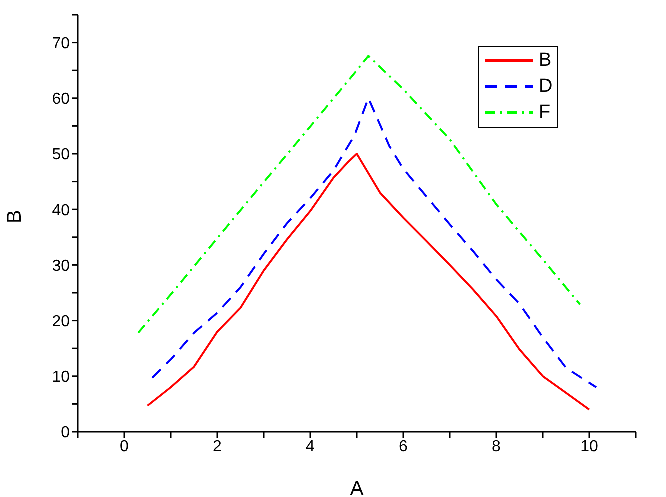 This screenshot has width=666, height=497. Describe the element at coordinates (217, 447) in the screenshot. I see `x-tick-label: 2` at that location.